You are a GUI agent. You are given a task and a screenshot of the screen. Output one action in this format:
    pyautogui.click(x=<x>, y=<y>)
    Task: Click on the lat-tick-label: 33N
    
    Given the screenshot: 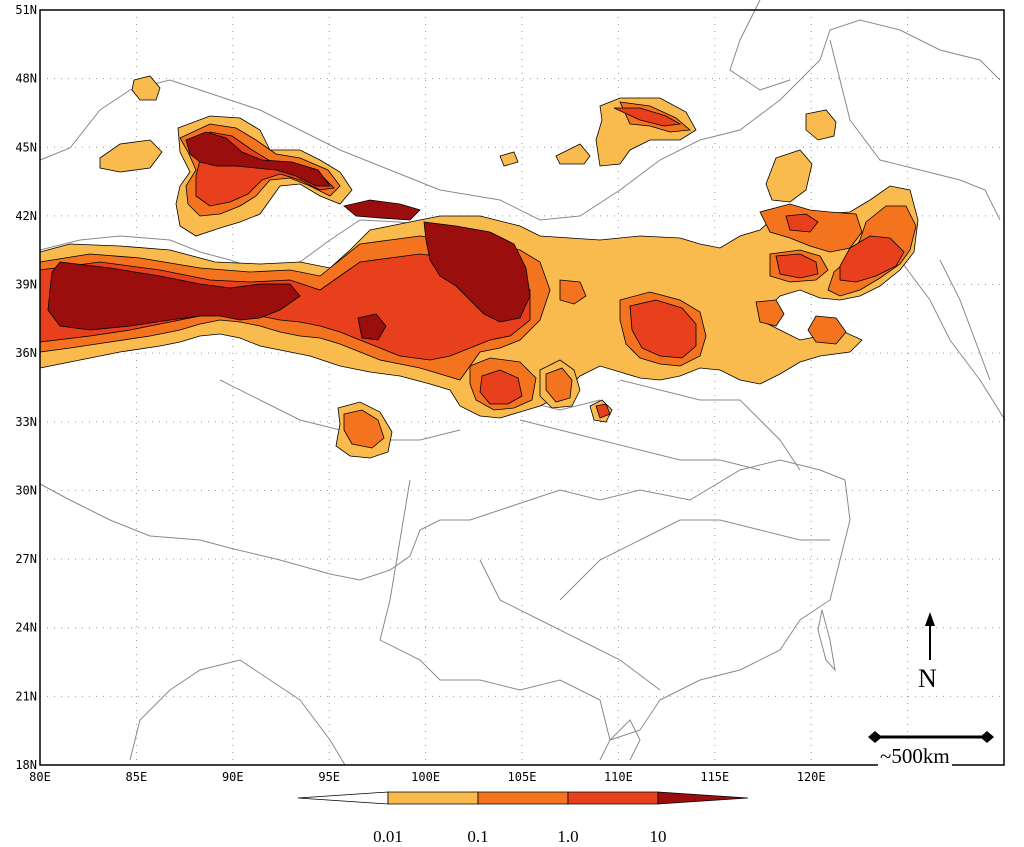 What is the action you would take?
    pyautogui.click(x=26, y=422)
    